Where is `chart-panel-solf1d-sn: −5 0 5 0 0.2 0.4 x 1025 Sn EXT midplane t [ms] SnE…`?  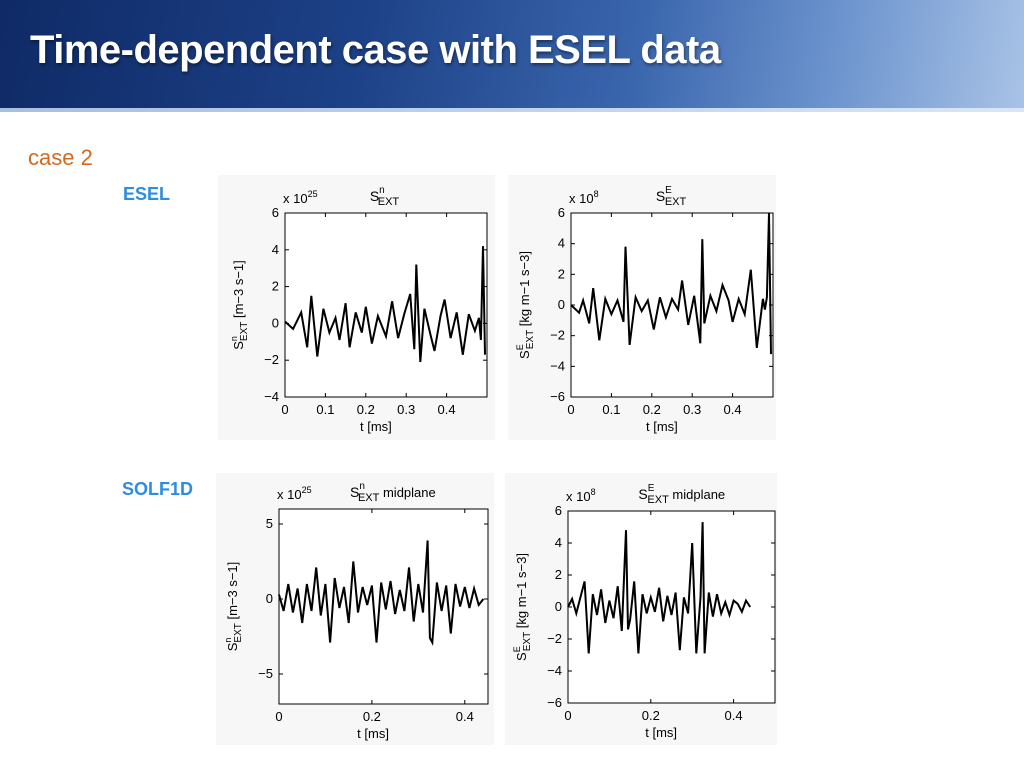 chart-panel-solf1d-sn: −5 0 5 0 0.2 0.4 x 1025 Sn EXT midplane t [ms] SnE… is located at coordinates (355, 609).